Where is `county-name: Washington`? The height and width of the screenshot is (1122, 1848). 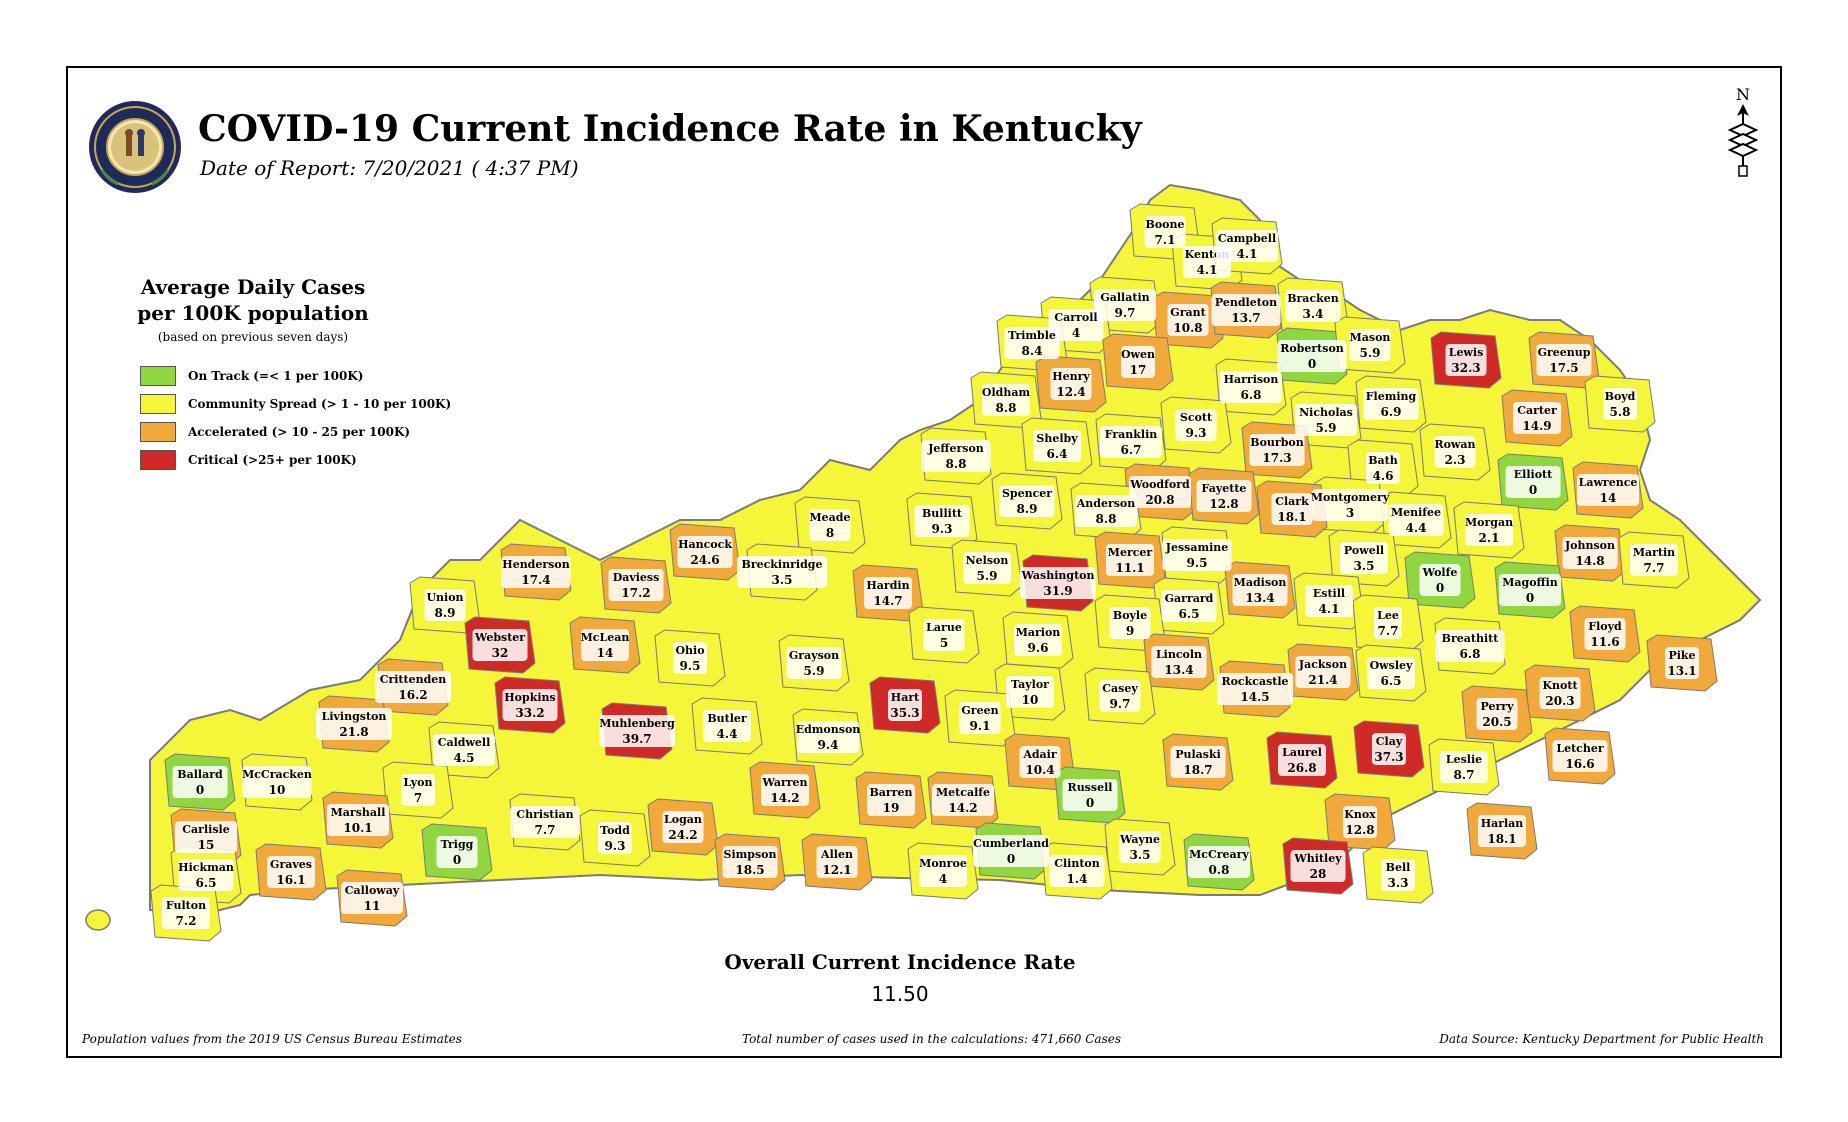
county-name: Washington is located at coordinates (1058, 575).